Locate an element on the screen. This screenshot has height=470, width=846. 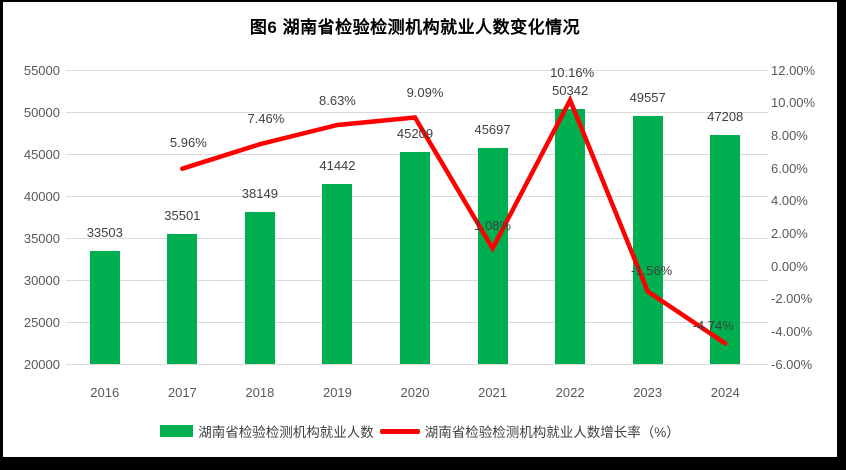
growth-rate-label: 9.09% is located at coordinates (425, 92).